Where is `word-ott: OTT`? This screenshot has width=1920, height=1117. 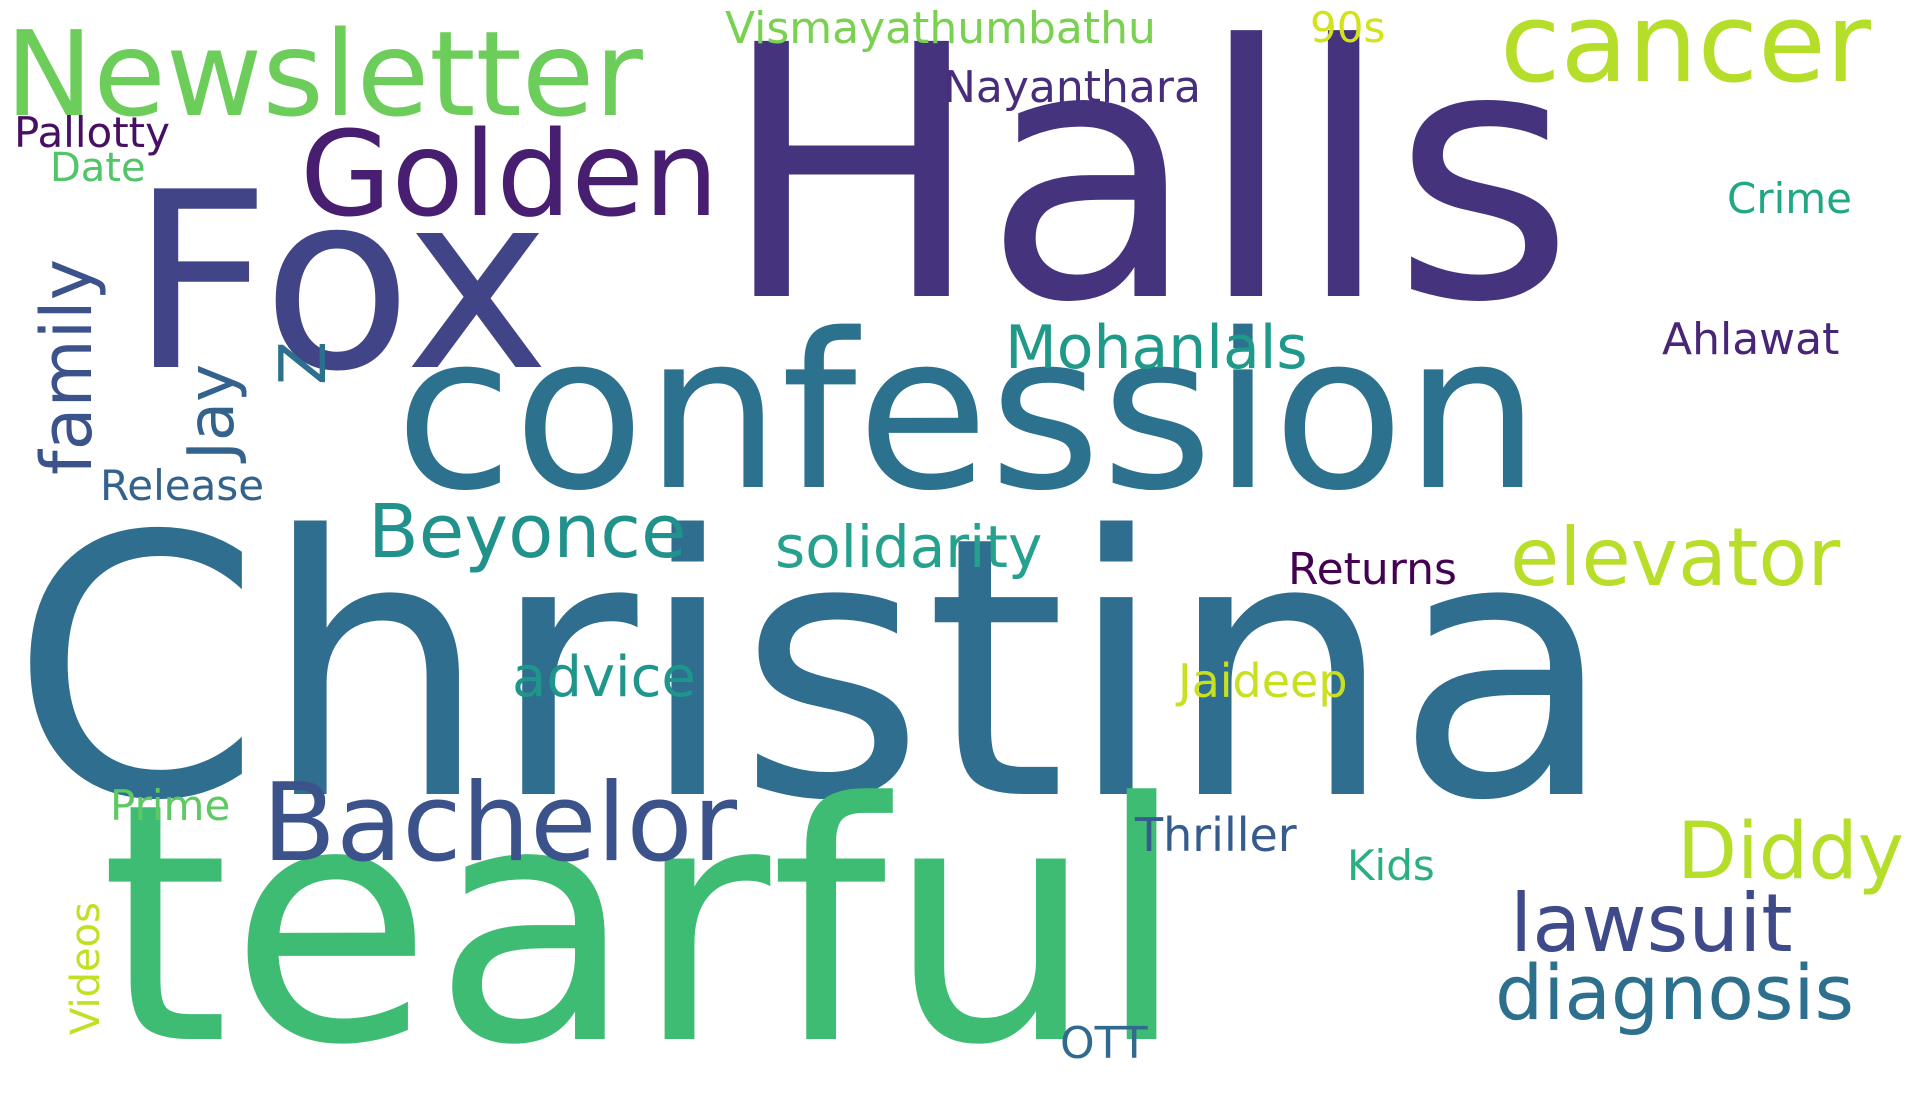 word-ott: OTT is located at coordinates (1104, 1043).